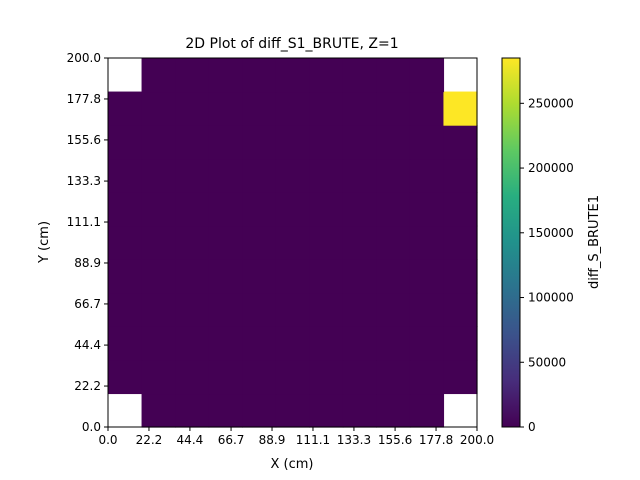 The image size is (640, 480). I want to click on x-tick-label: 111.1, so click(313, 440).